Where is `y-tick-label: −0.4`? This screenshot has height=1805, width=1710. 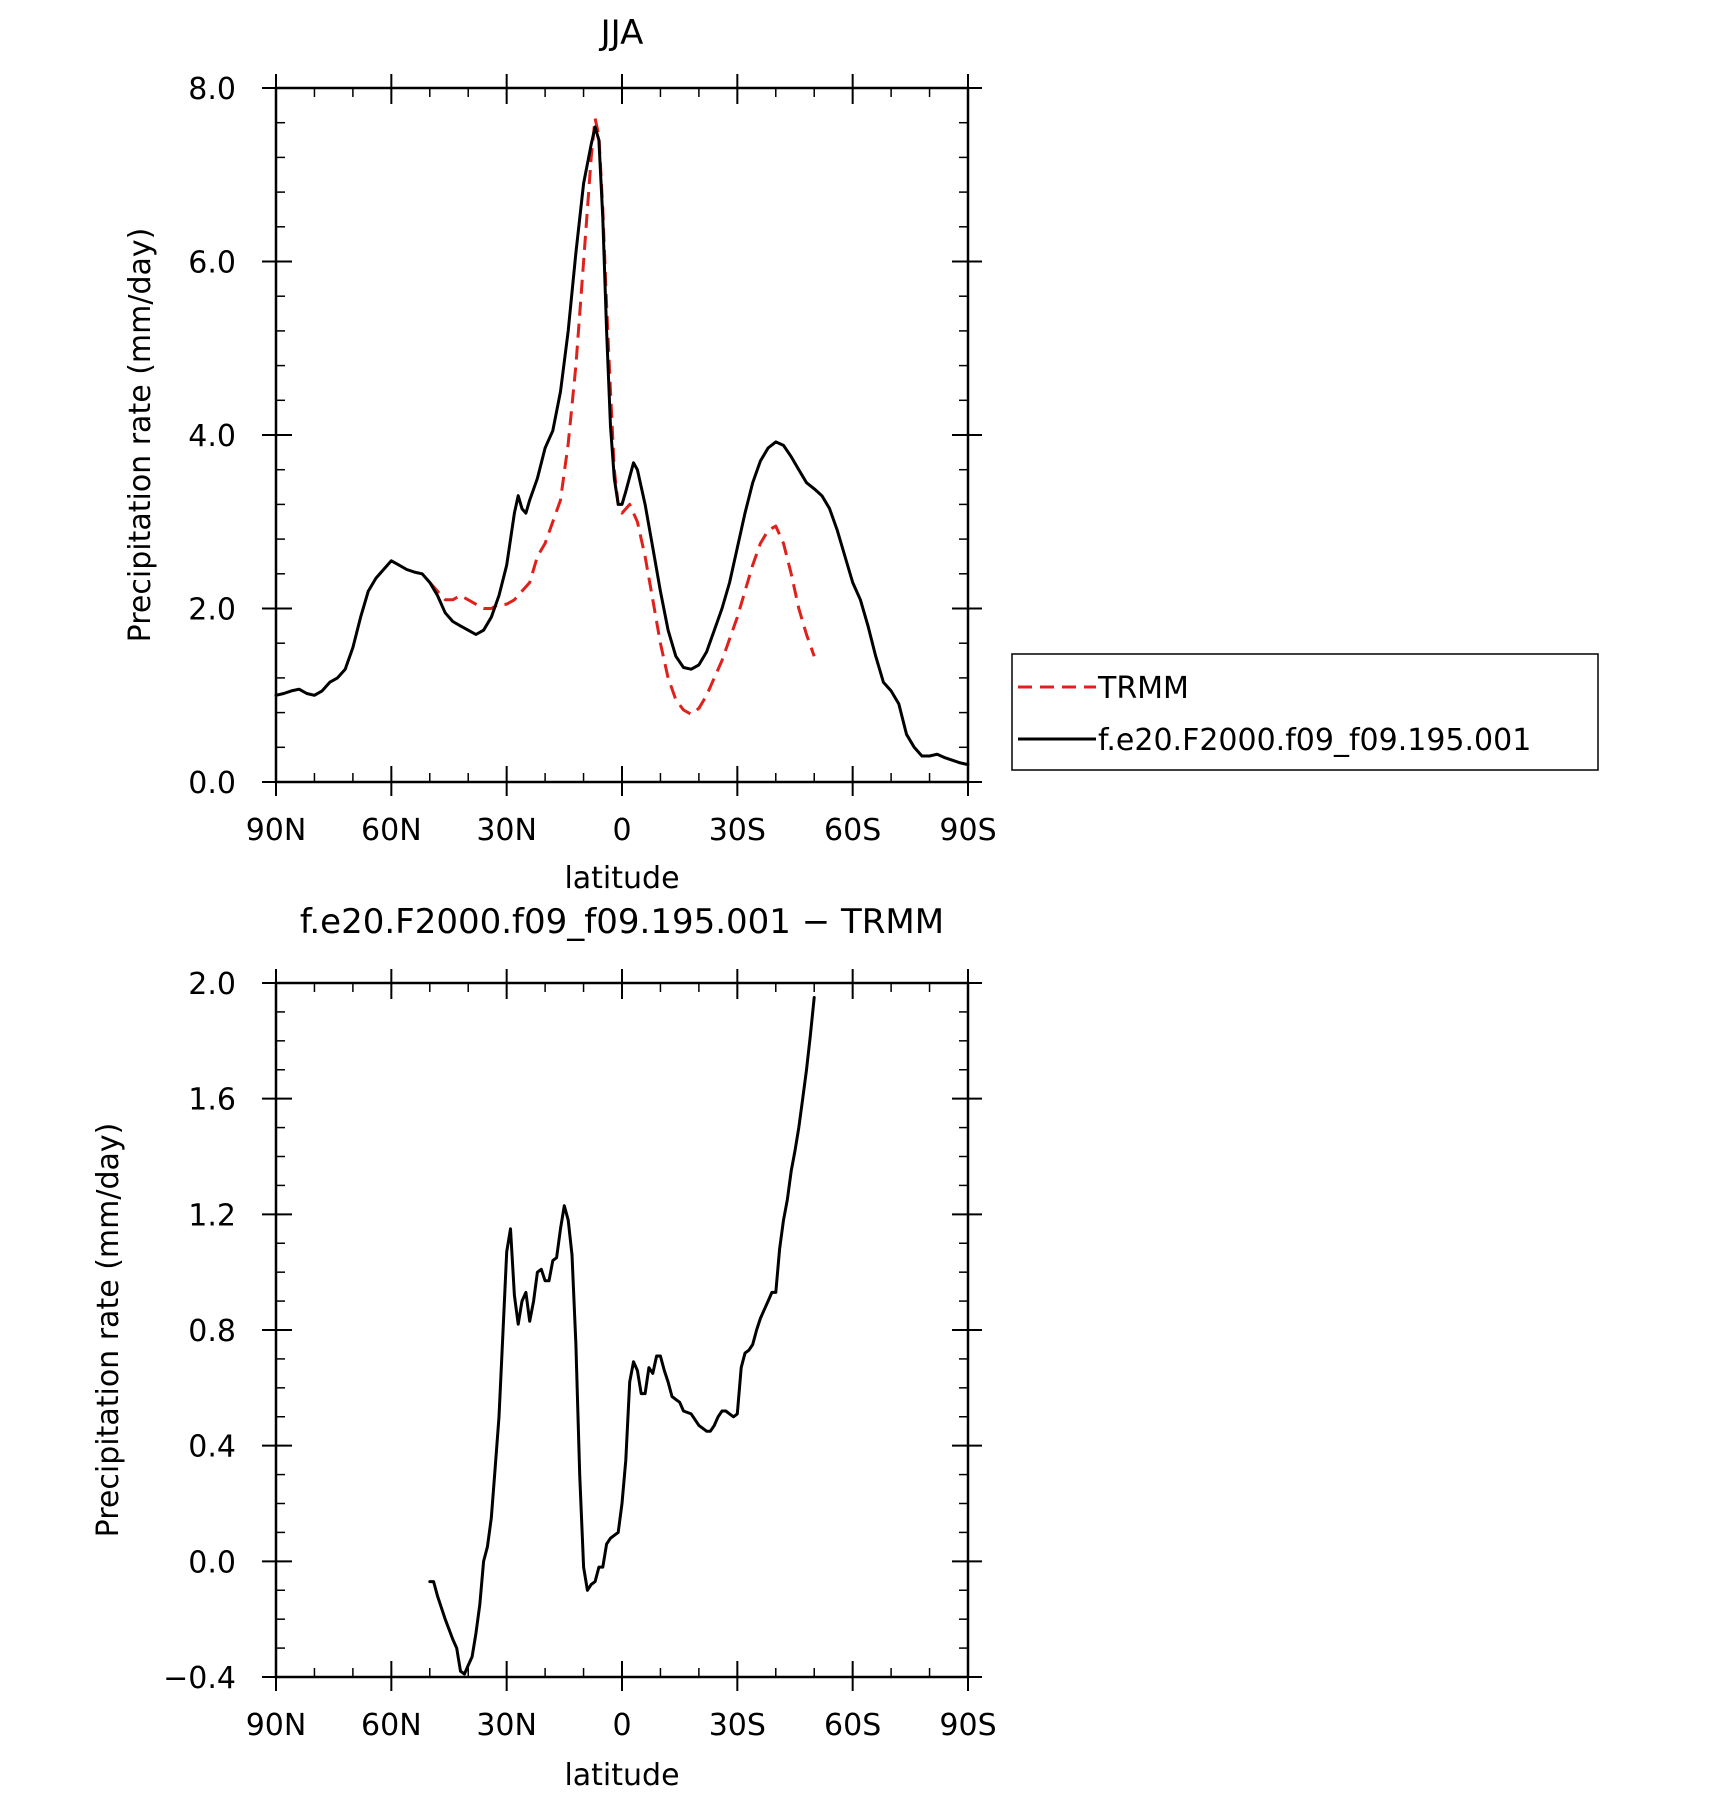
y-tick-label: −0.4 is located at coordinates (199, 1678).